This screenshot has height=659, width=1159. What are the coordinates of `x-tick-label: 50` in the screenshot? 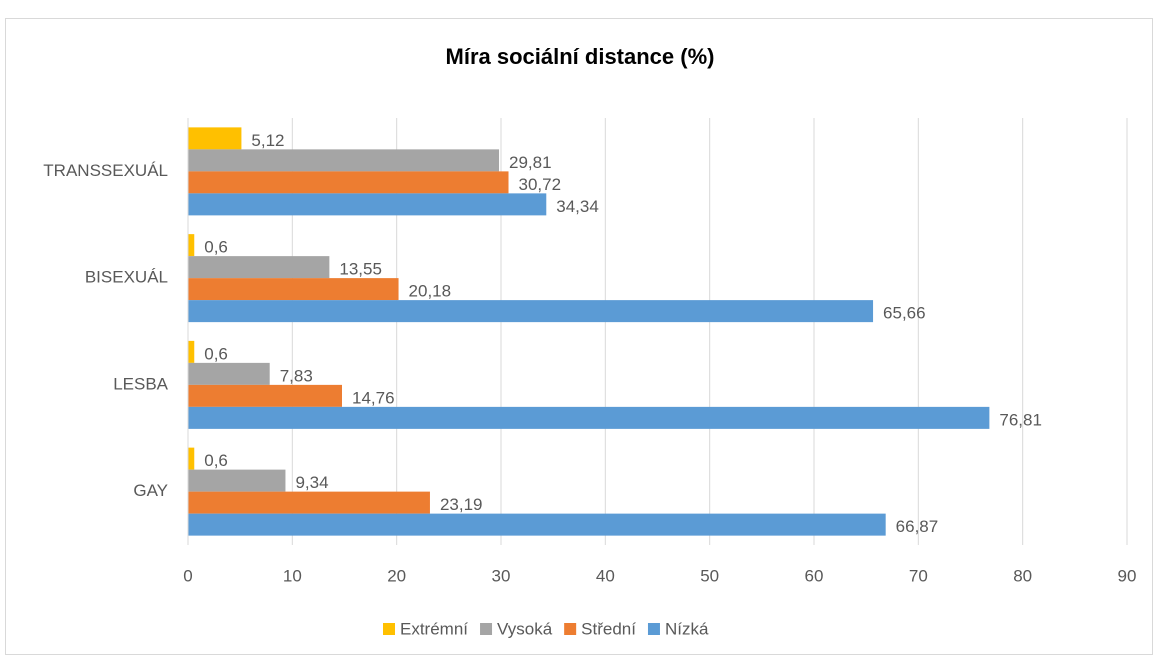 It's located at (709, 575).